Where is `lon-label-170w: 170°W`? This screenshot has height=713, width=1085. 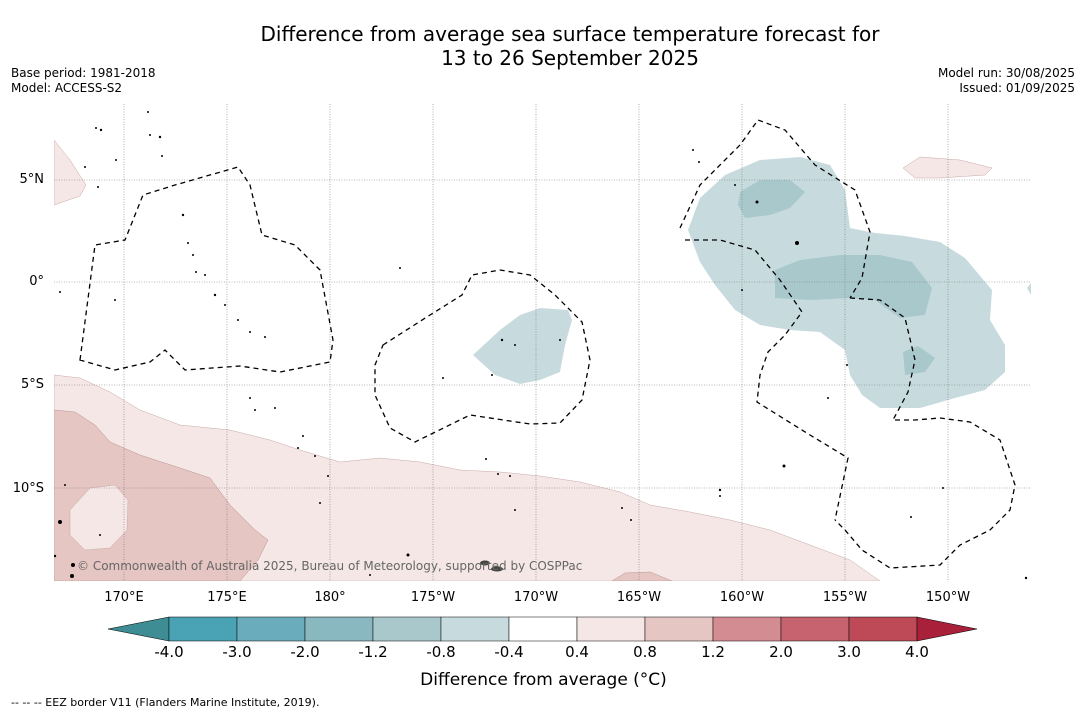
lon-label-170w: 170°W is located at coordinates (536, 597).